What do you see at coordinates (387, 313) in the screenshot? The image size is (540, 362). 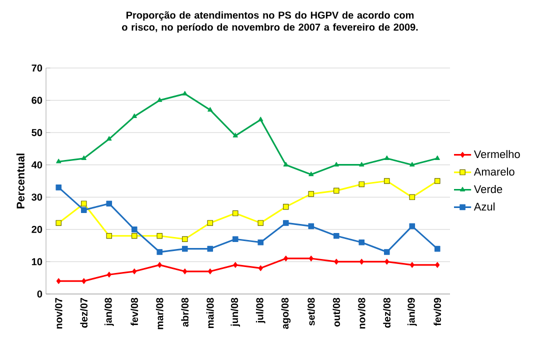 I see `x-tick-label: dez/08` at bounding box center [387, 313].